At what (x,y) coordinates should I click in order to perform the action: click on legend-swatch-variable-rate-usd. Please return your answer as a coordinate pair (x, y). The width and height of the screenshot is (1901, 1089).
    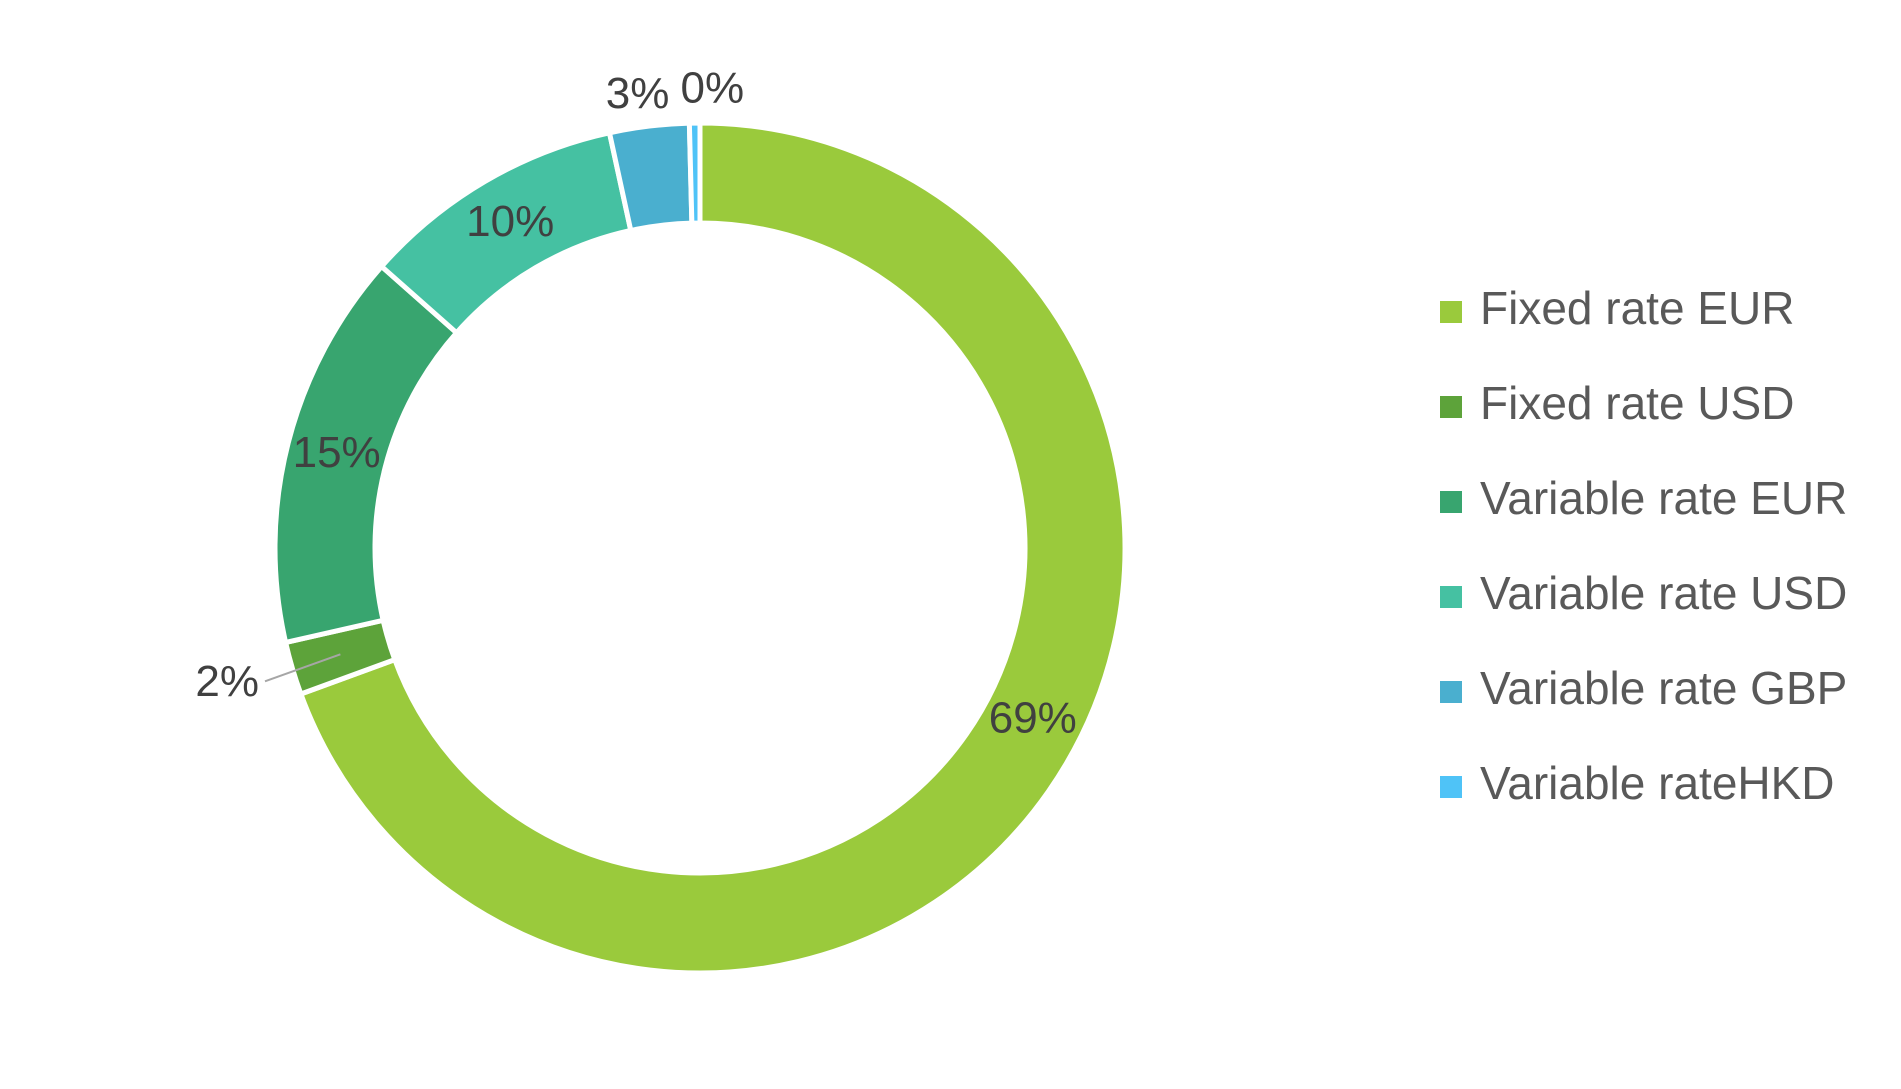
    Looking at the image, I should click on (1451, 597).